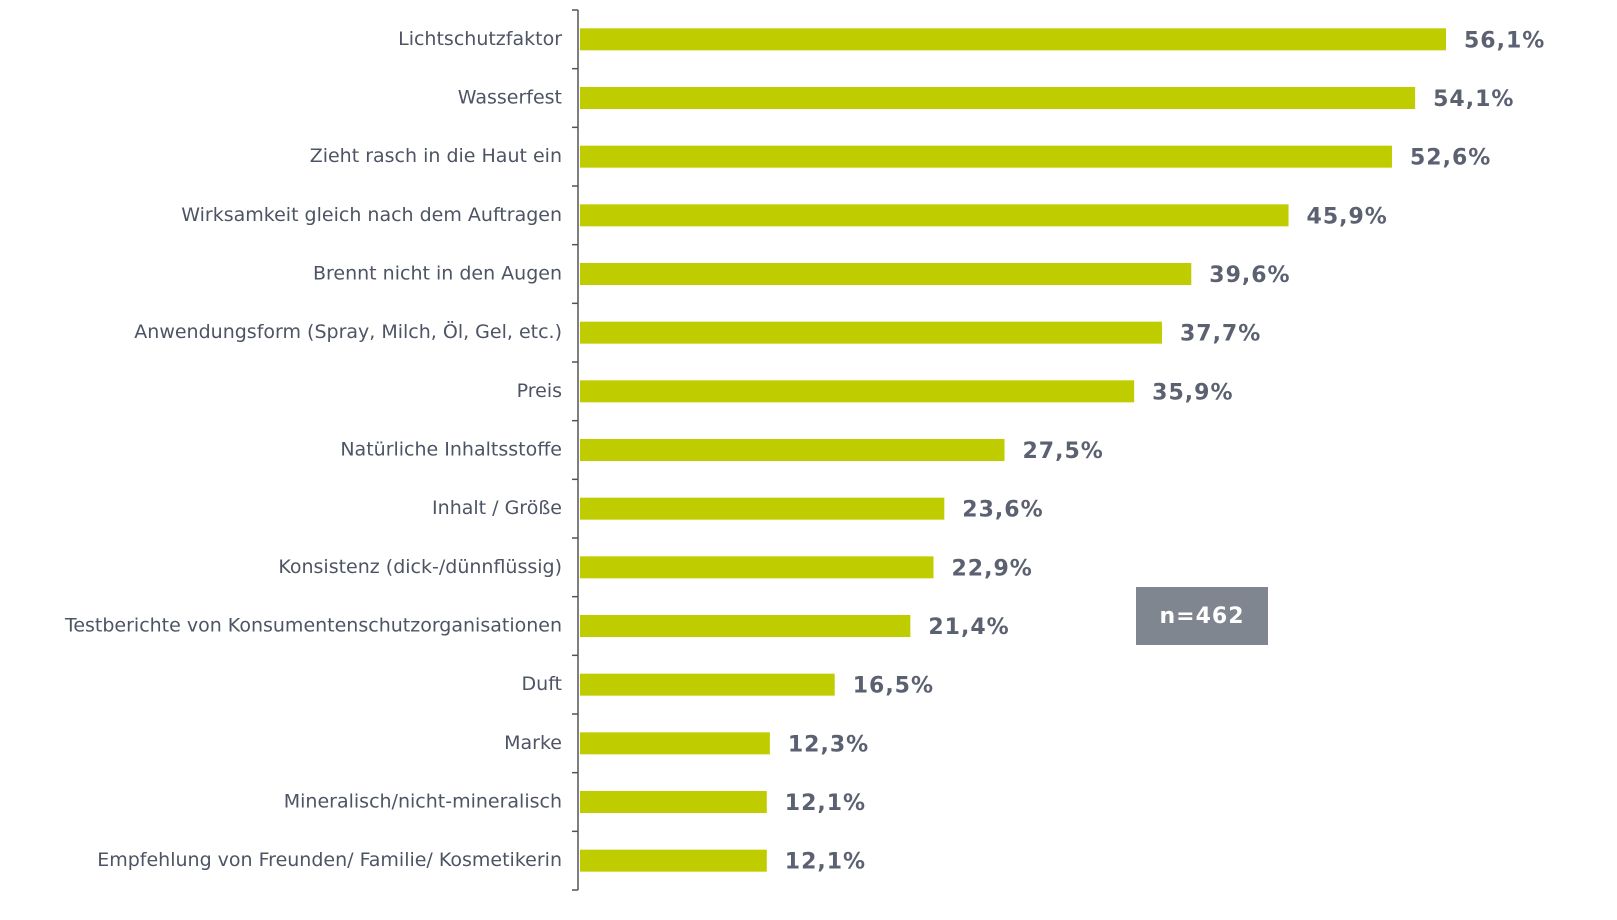  What do you see at coordinates (437, 274) in the screenshot?
I see `category-label: Brennt nicht in den Augen` at bounding box center [437, 274].